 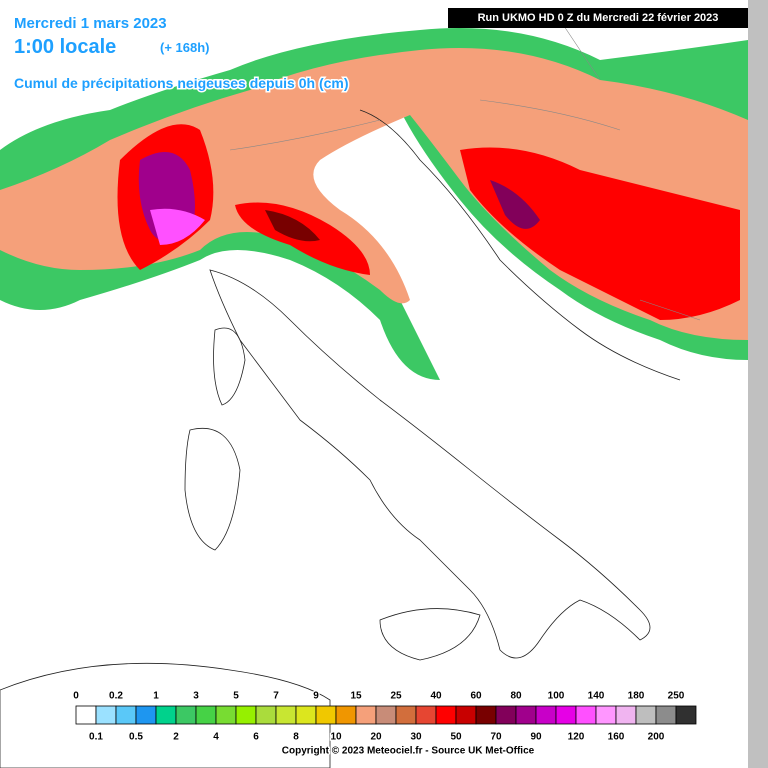 I want to click on legend-label: 180, so click(x=636, y=696).